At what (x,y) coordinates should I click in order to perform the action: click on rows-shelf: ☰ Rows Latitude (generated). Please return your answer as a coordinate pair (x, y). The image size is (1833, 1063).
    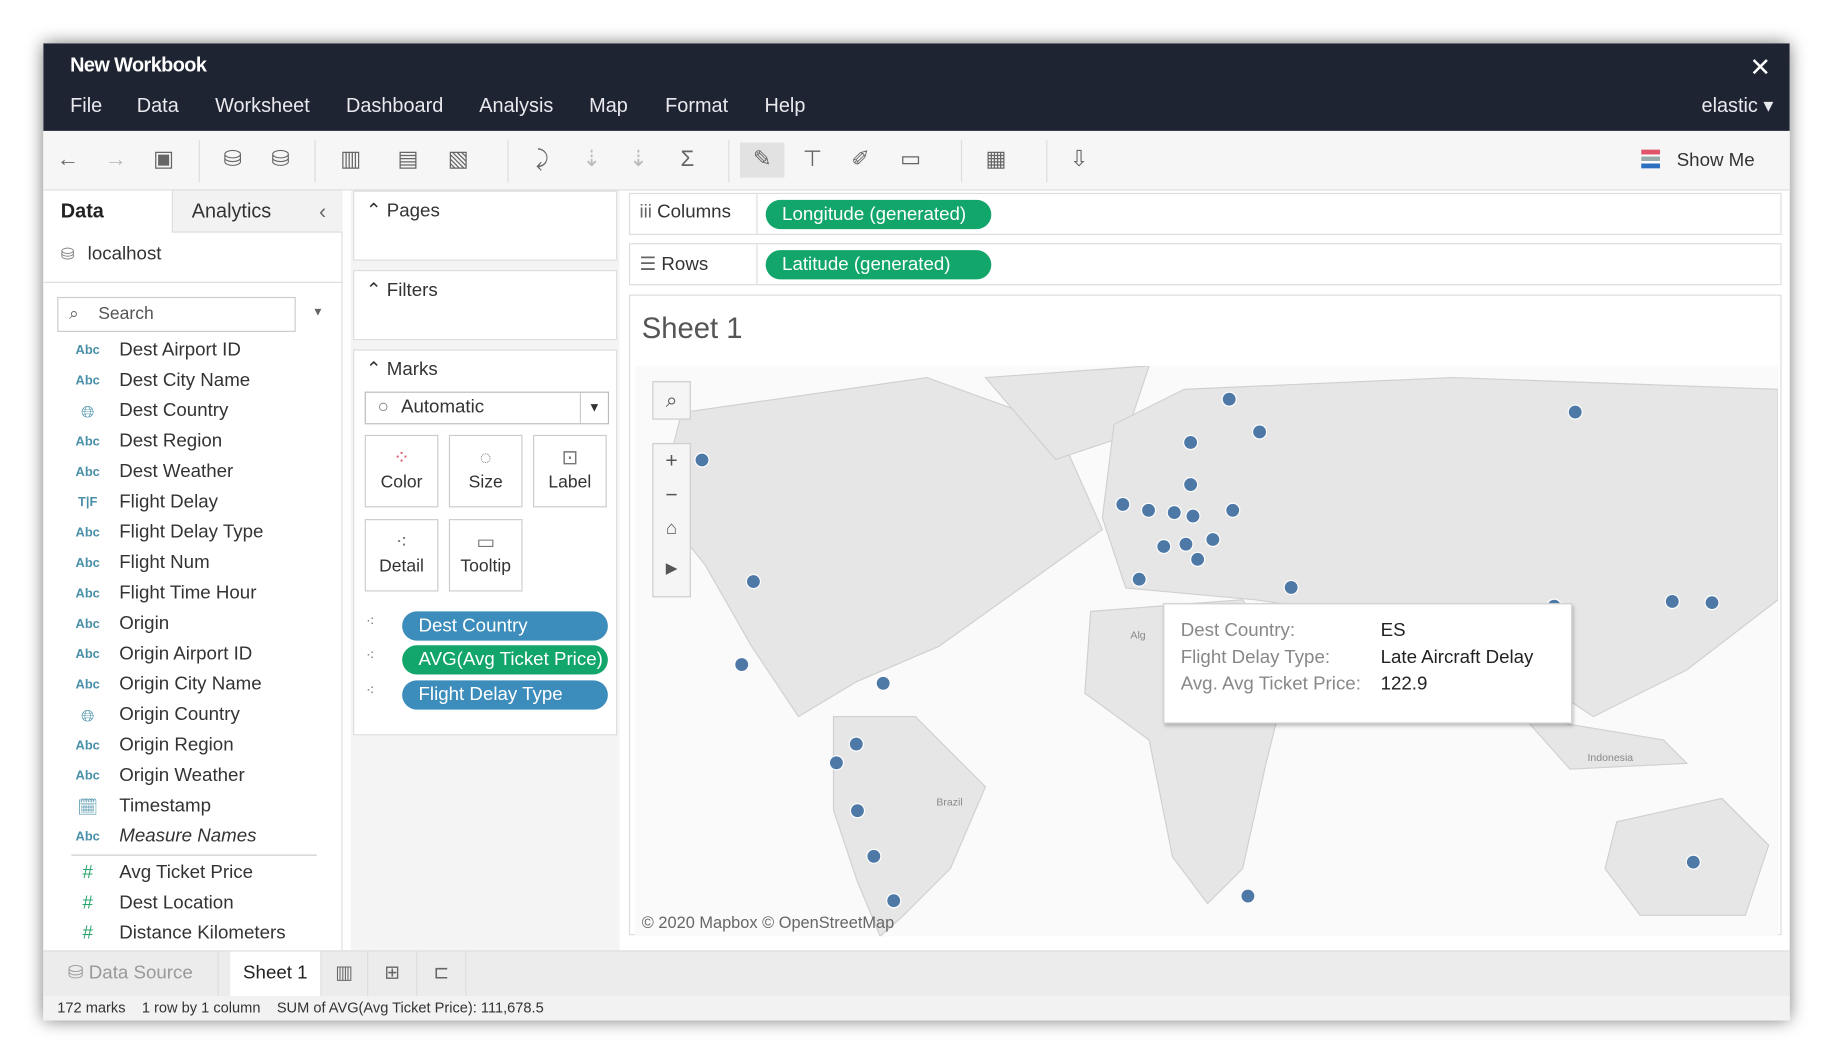
    Looking at the image, I should click on (1205, 264).